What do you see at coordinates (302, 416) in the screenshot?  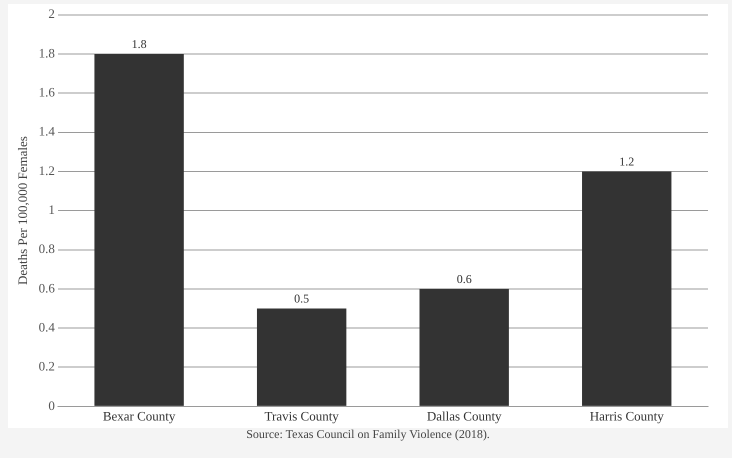 I see `x-tick-label: Travis County` at bounding box center [302, 416].